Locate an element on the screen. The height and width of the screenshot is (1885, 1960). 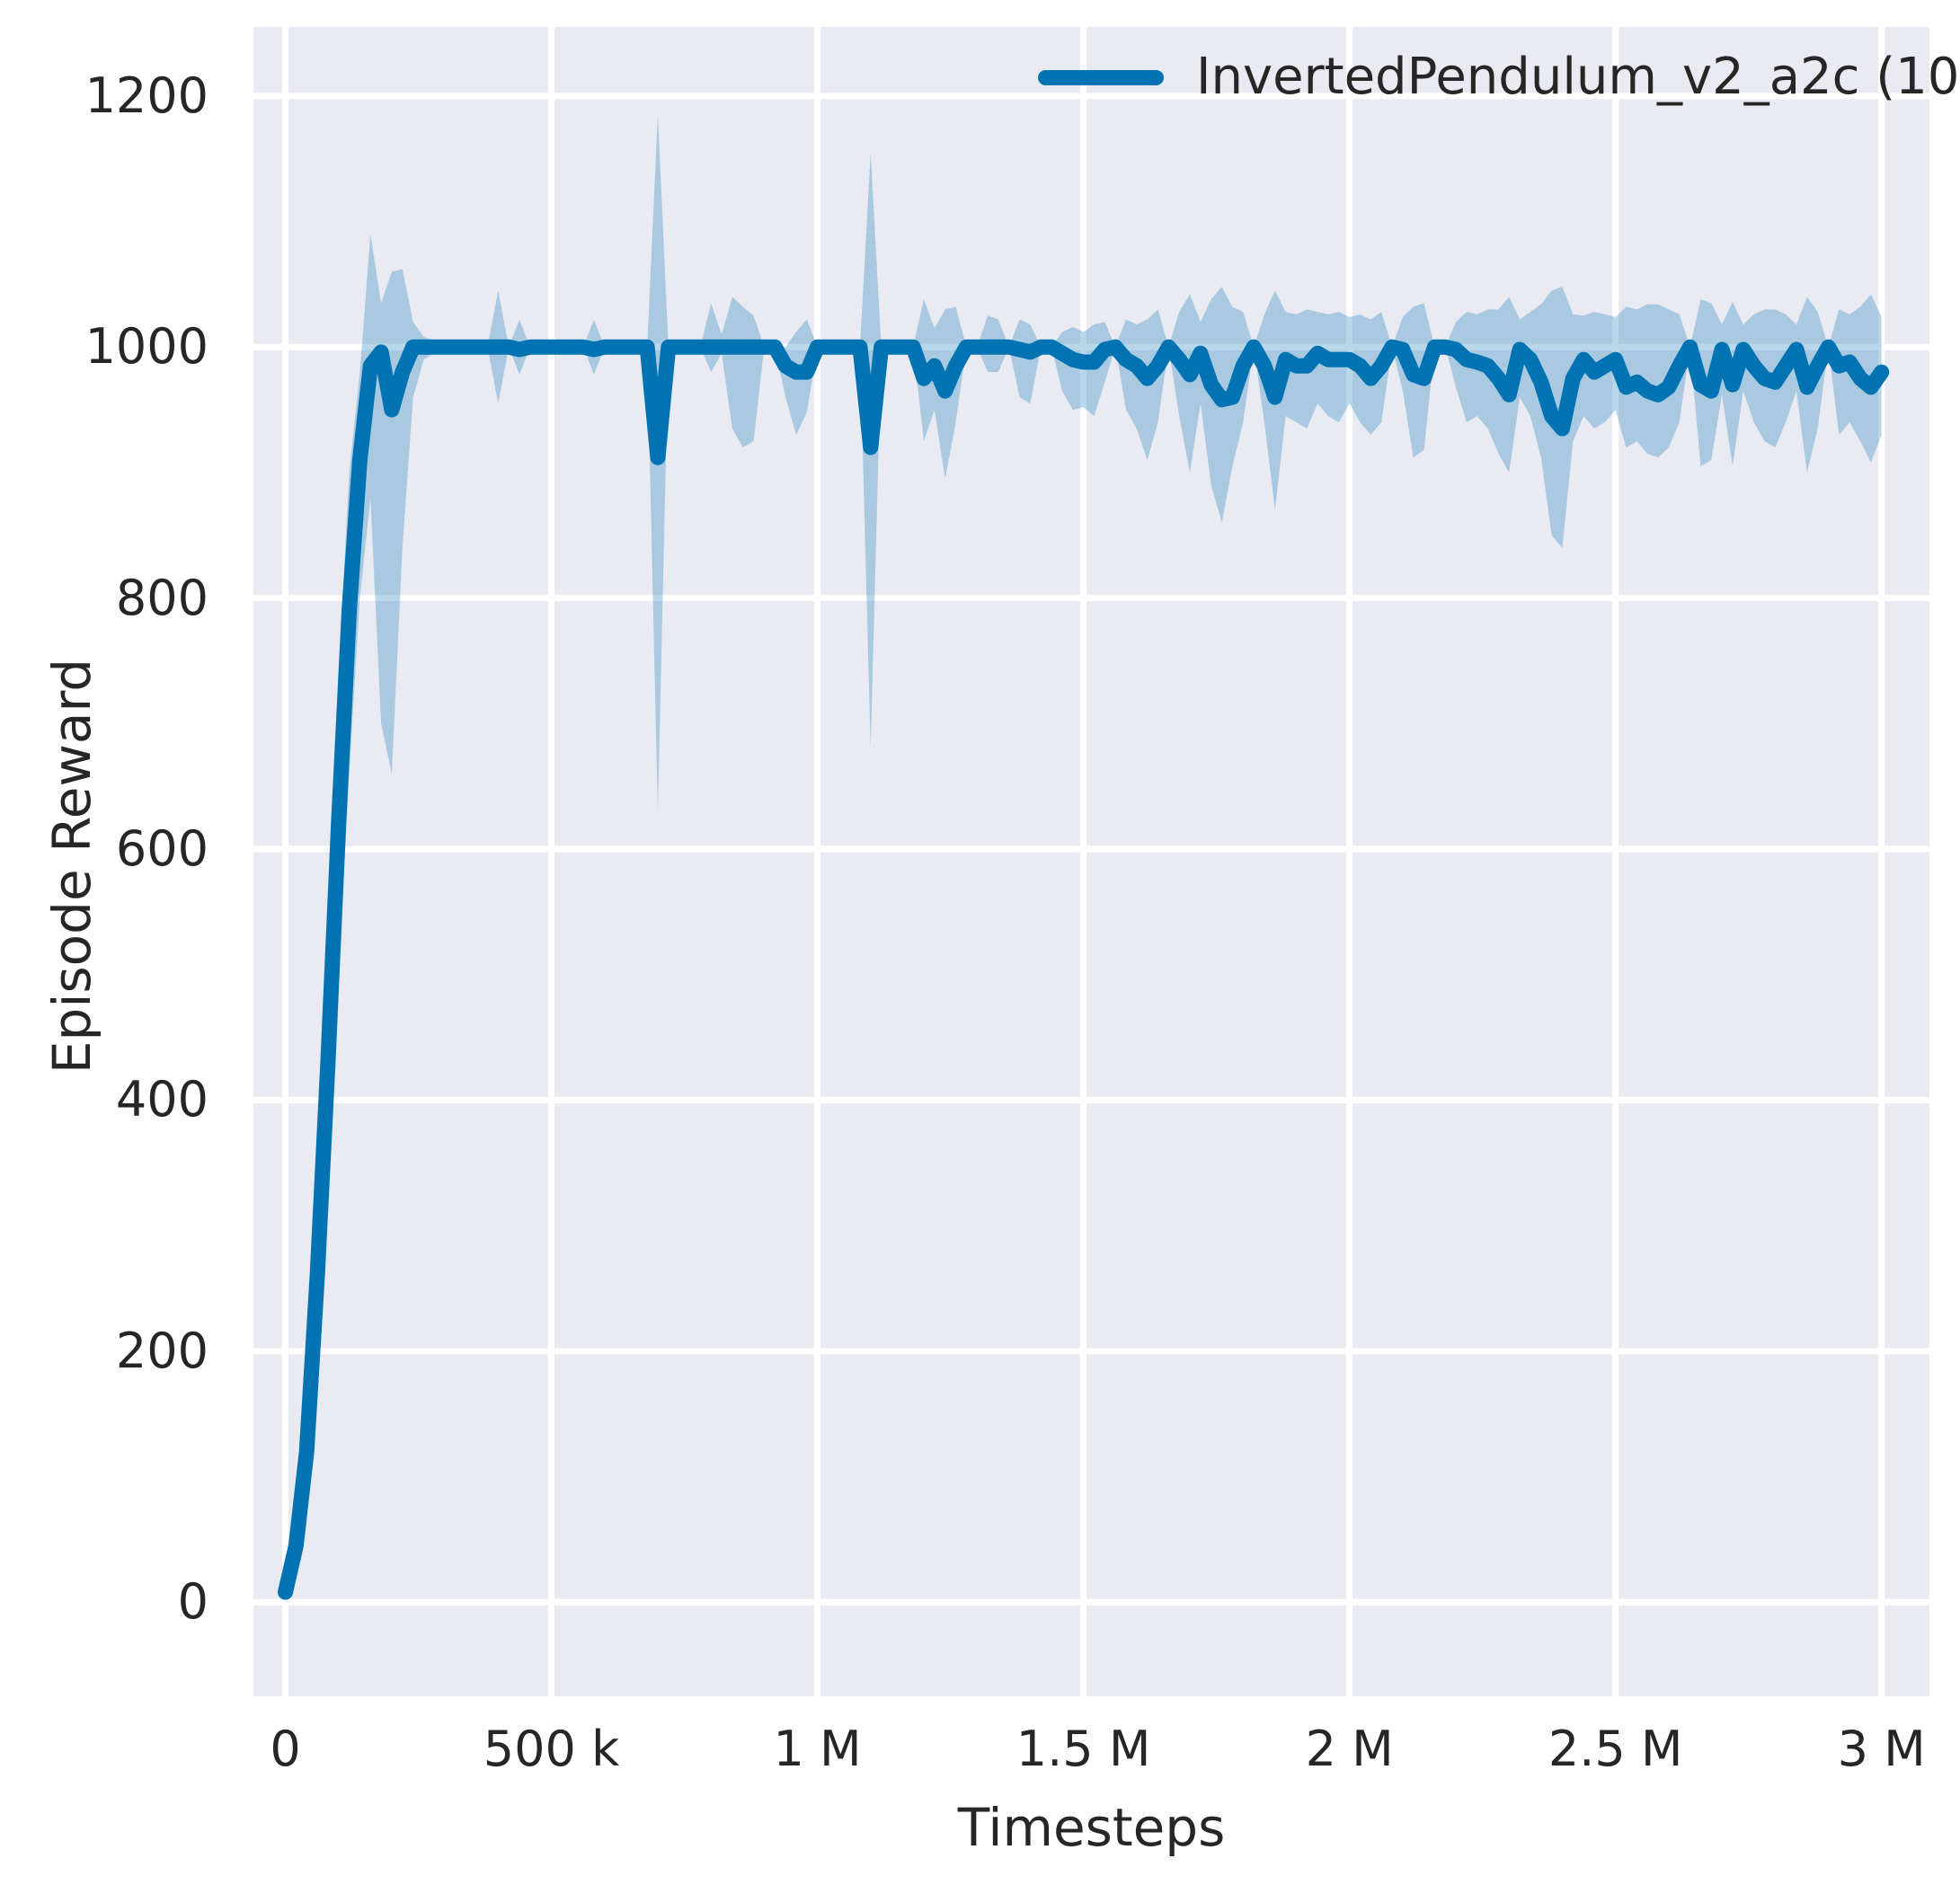
y-axis-tick-labels: 0 200 400 600 800 1000 1200 is located at coordinates (113, 942).